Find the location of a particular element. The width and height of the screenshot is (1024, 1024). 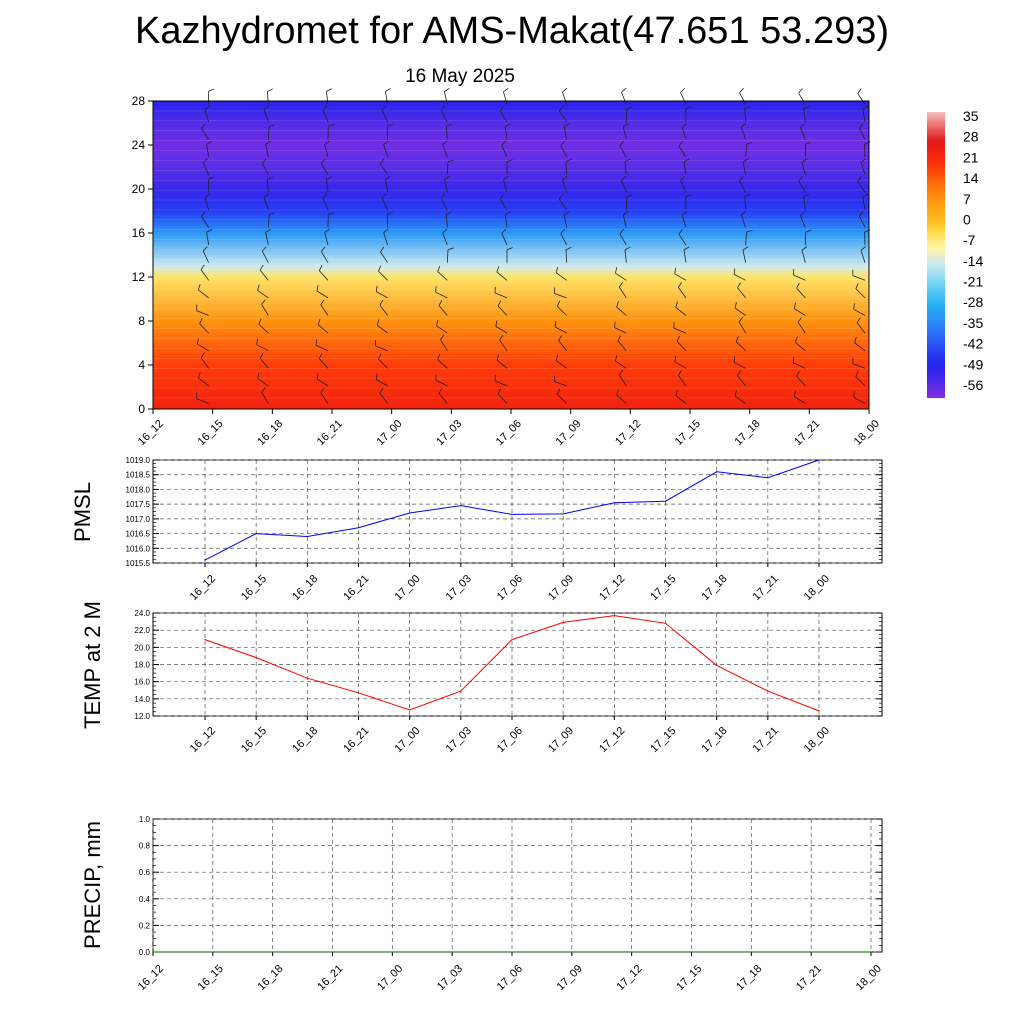

x-tick-label: 16_21 is located at coordinates (330, 433).